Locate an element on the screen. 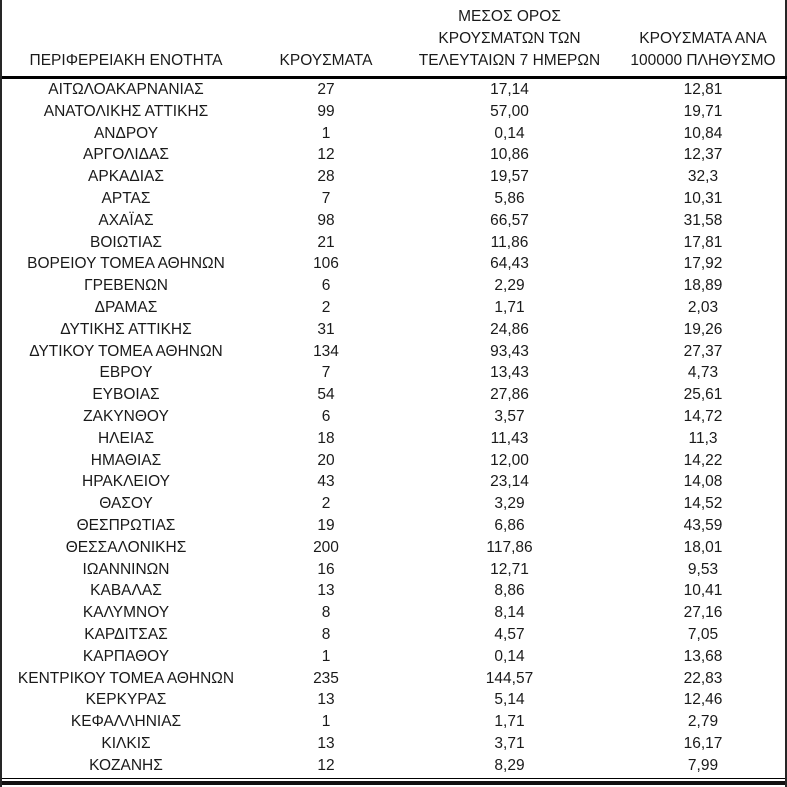  cell-per100k: 18,89 is located at coordinates (703, 286).